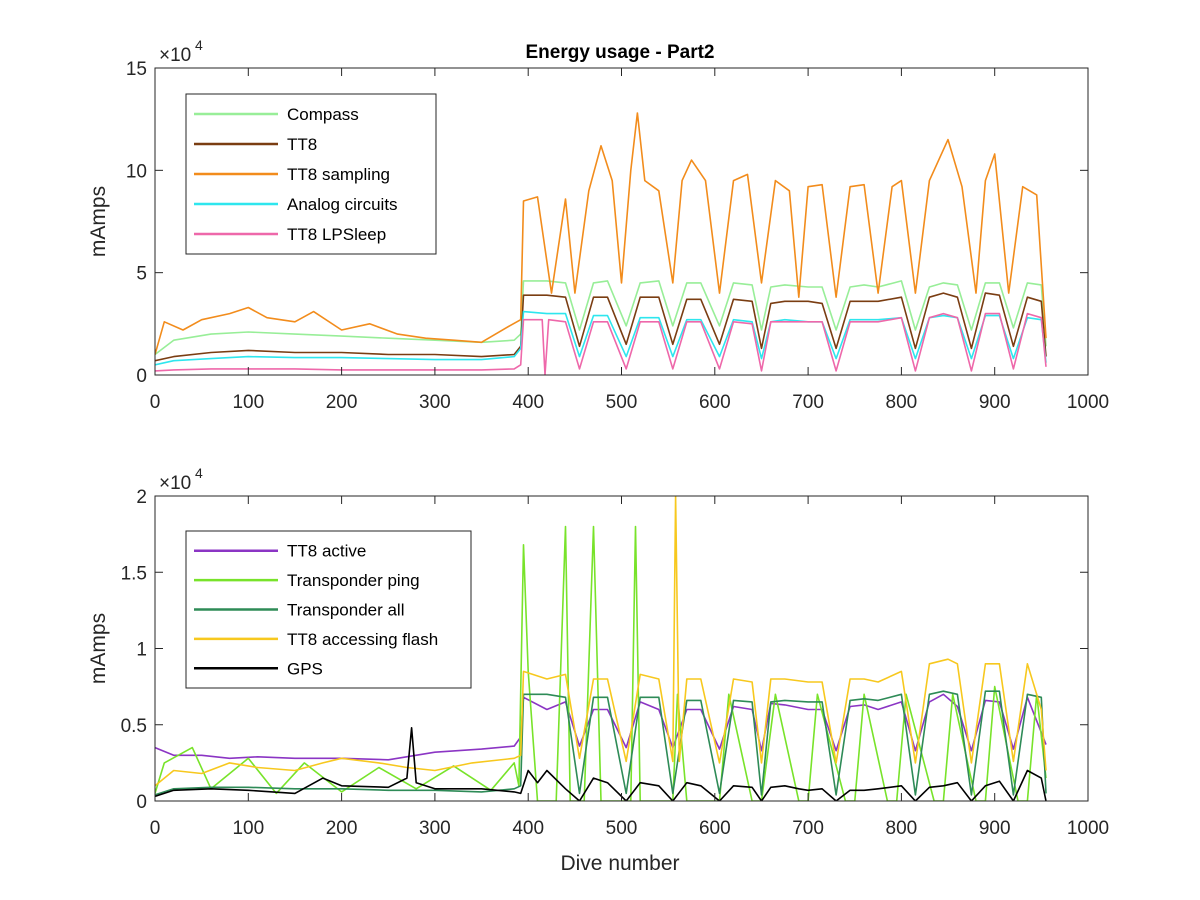 This screenshot has height=900, width=1200. I want to click on y-tick-label: 10, so click(136, 171).